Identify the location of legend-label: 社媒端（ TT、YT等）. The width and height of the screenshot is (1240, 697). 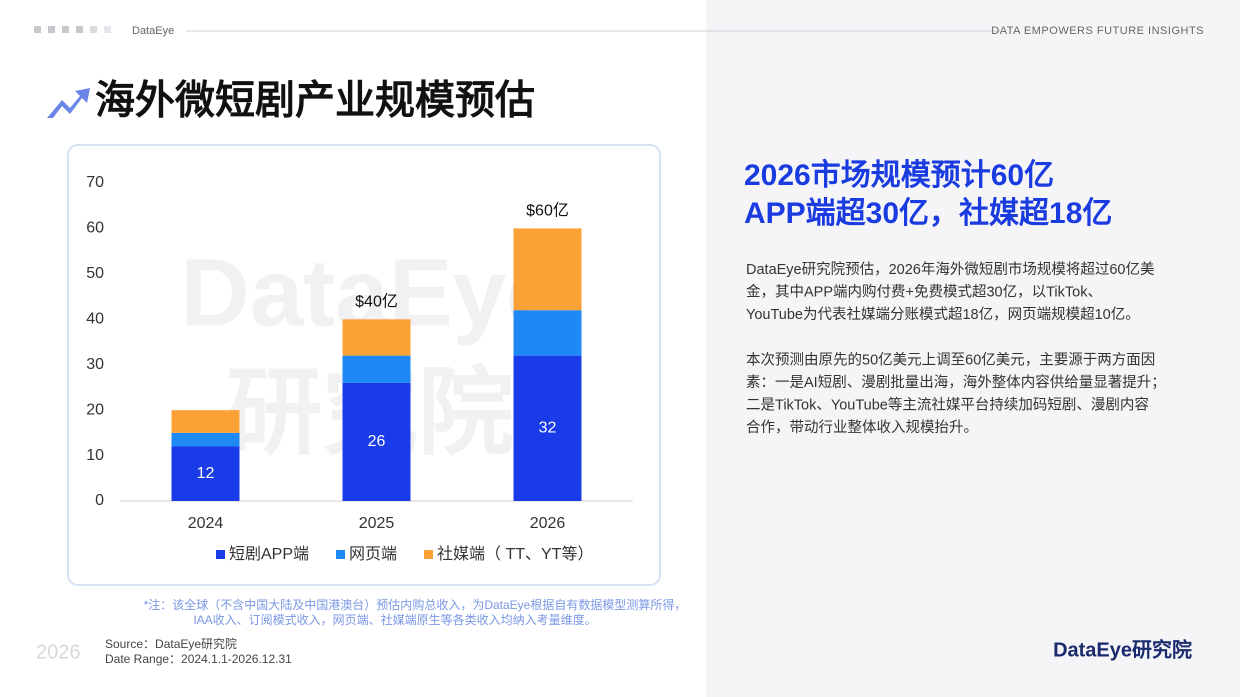
(515, 554).